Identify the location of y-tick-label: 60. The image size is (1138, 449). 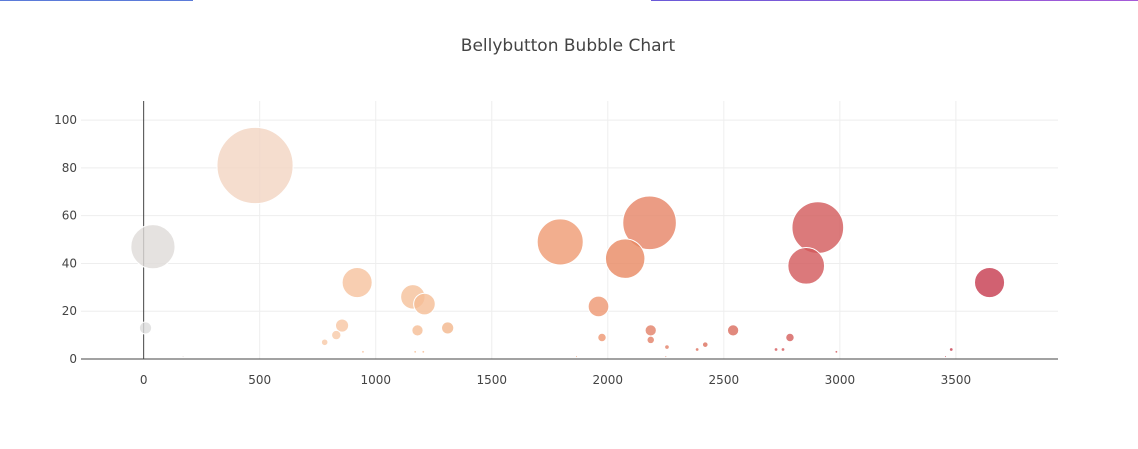
(69, 216).